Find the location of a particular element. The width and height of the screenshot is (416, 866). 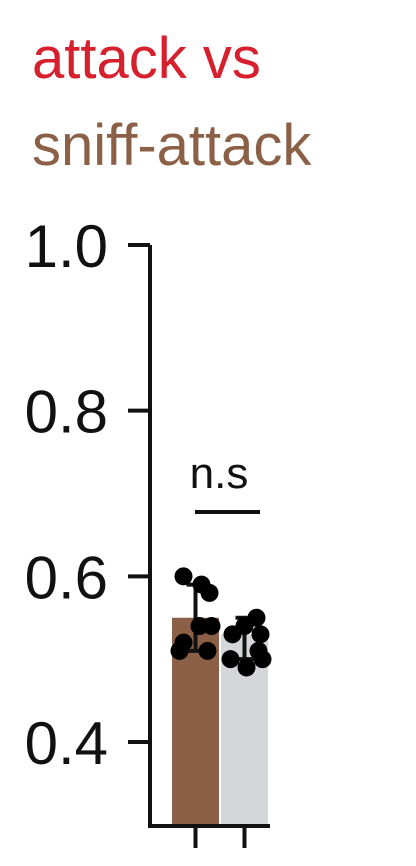

significance-label: n.s is located at coordinates (219, 473).